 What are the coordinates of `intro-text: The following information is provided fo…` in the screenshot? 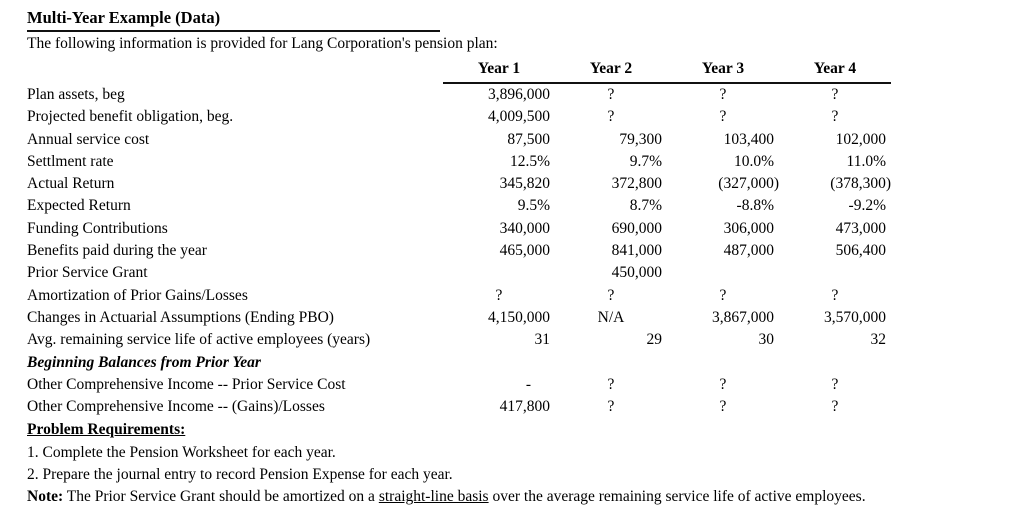 It's located at (262, 43).